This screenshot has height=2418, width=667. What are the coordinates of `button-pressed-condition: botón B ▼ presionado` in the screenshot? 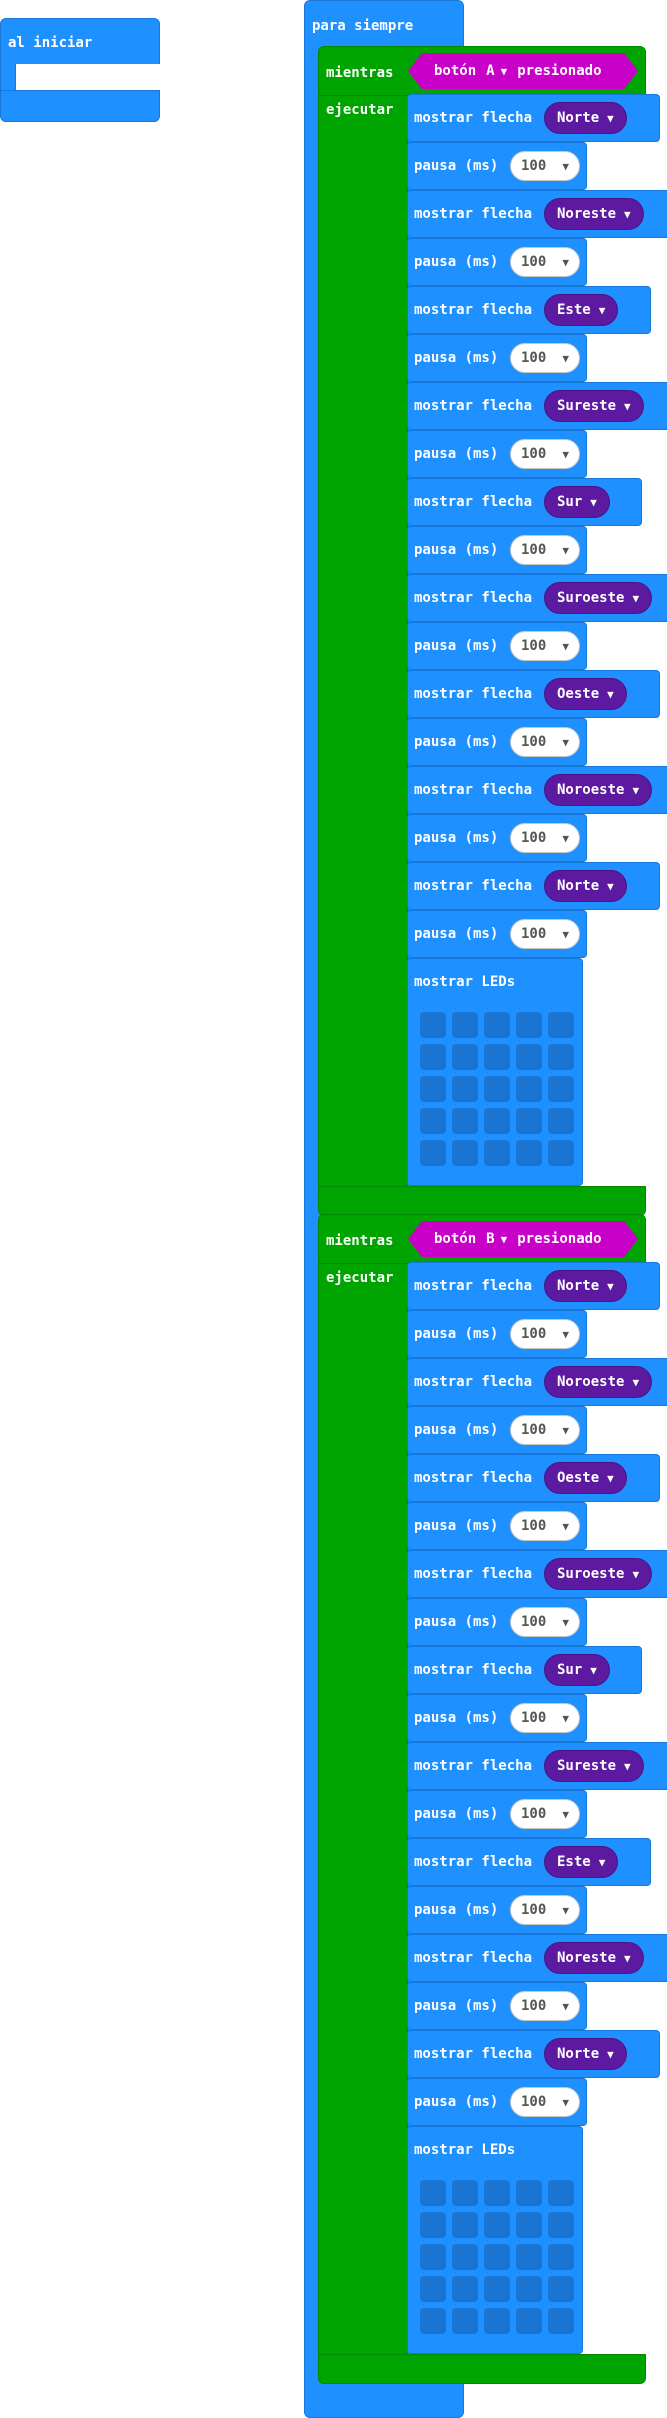 It's located at (523, 1239).